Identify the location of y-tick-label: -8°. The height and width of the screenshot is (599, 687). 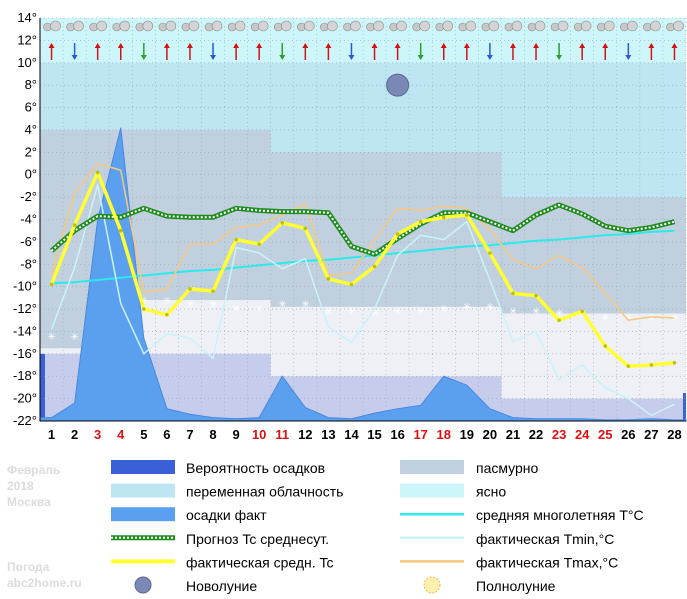
(28, 263).